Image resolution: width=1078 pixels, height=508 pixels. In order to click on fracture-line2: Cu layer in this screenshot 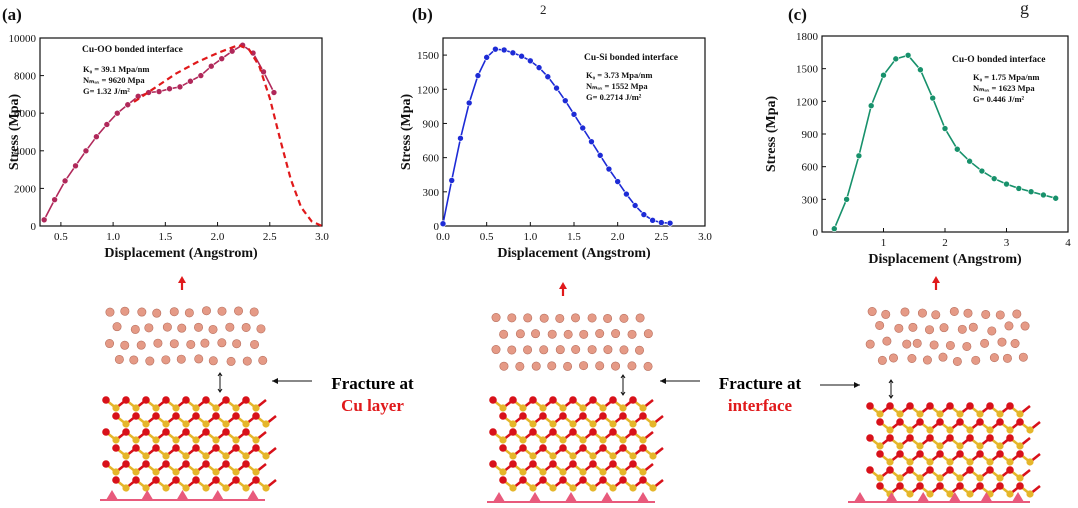, I will do `click(372, 405)`.